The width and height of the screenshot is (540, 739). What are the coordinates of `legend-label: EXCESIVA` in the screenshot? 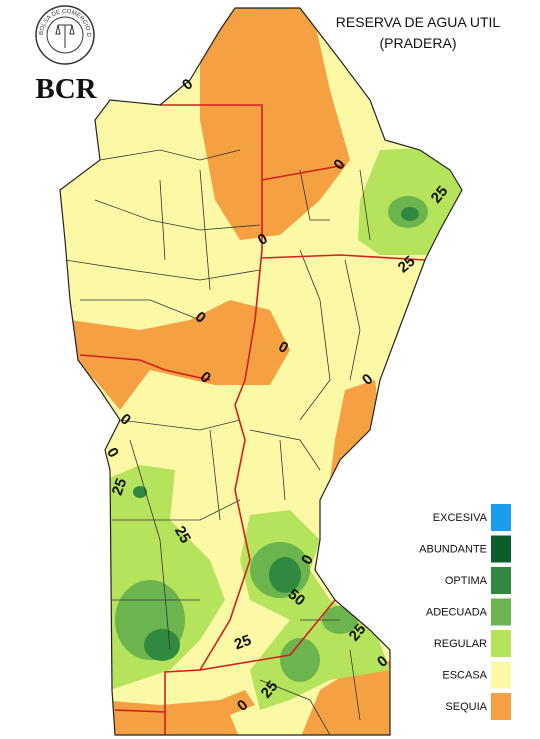 It's located at (460, 518).